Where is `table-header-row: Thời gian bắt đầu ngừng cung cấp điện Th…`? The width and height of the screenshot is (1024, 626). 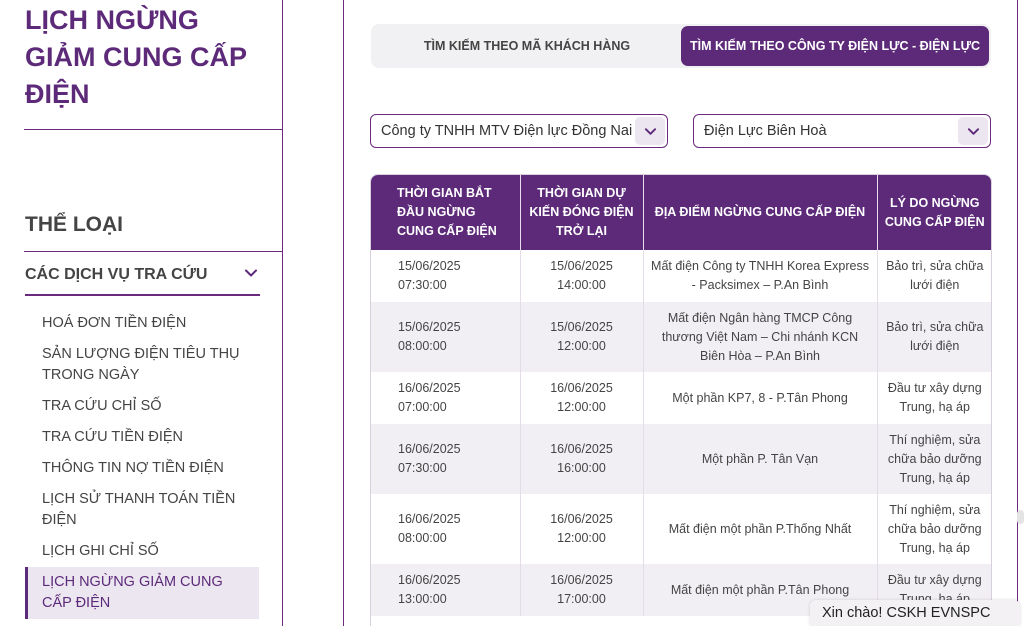 table-header-row: Thời gian bắt đầu ngừng cung cấp điện Th… is located at coordinates (681, 212).